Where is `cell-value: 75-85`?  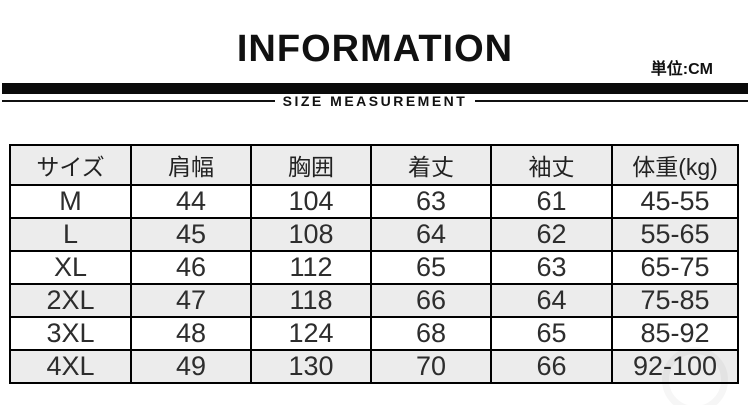 cell-value: 75-85 is located at coordinates (675, 300).